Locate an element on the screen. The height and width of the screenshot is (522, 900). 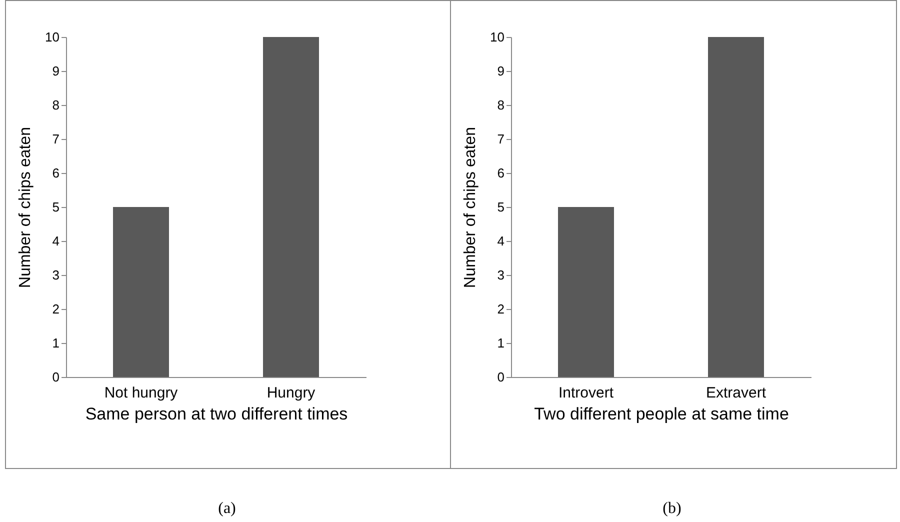
x-tick-label: Hungry is located at coordinates (291, 393).